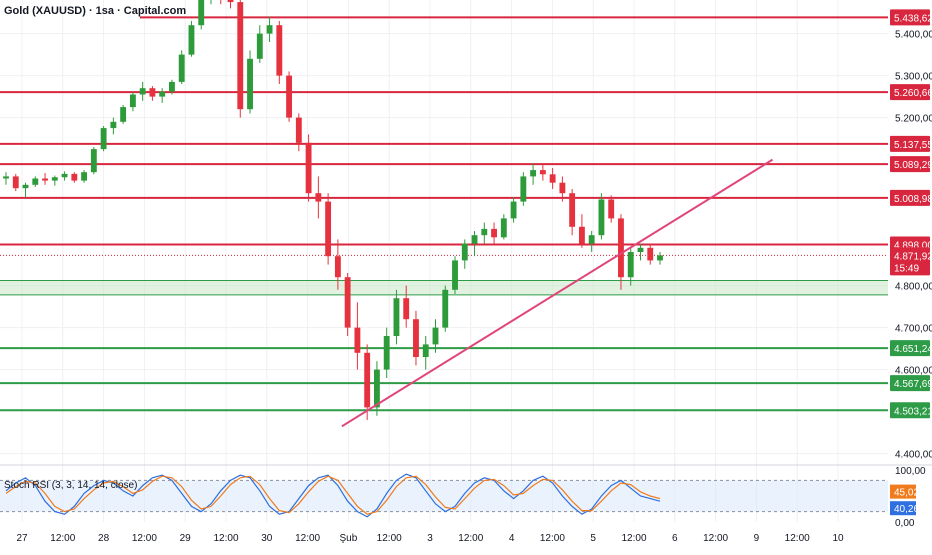  I want to click on y-tick-label: 4.800,00, so click(913, 287).